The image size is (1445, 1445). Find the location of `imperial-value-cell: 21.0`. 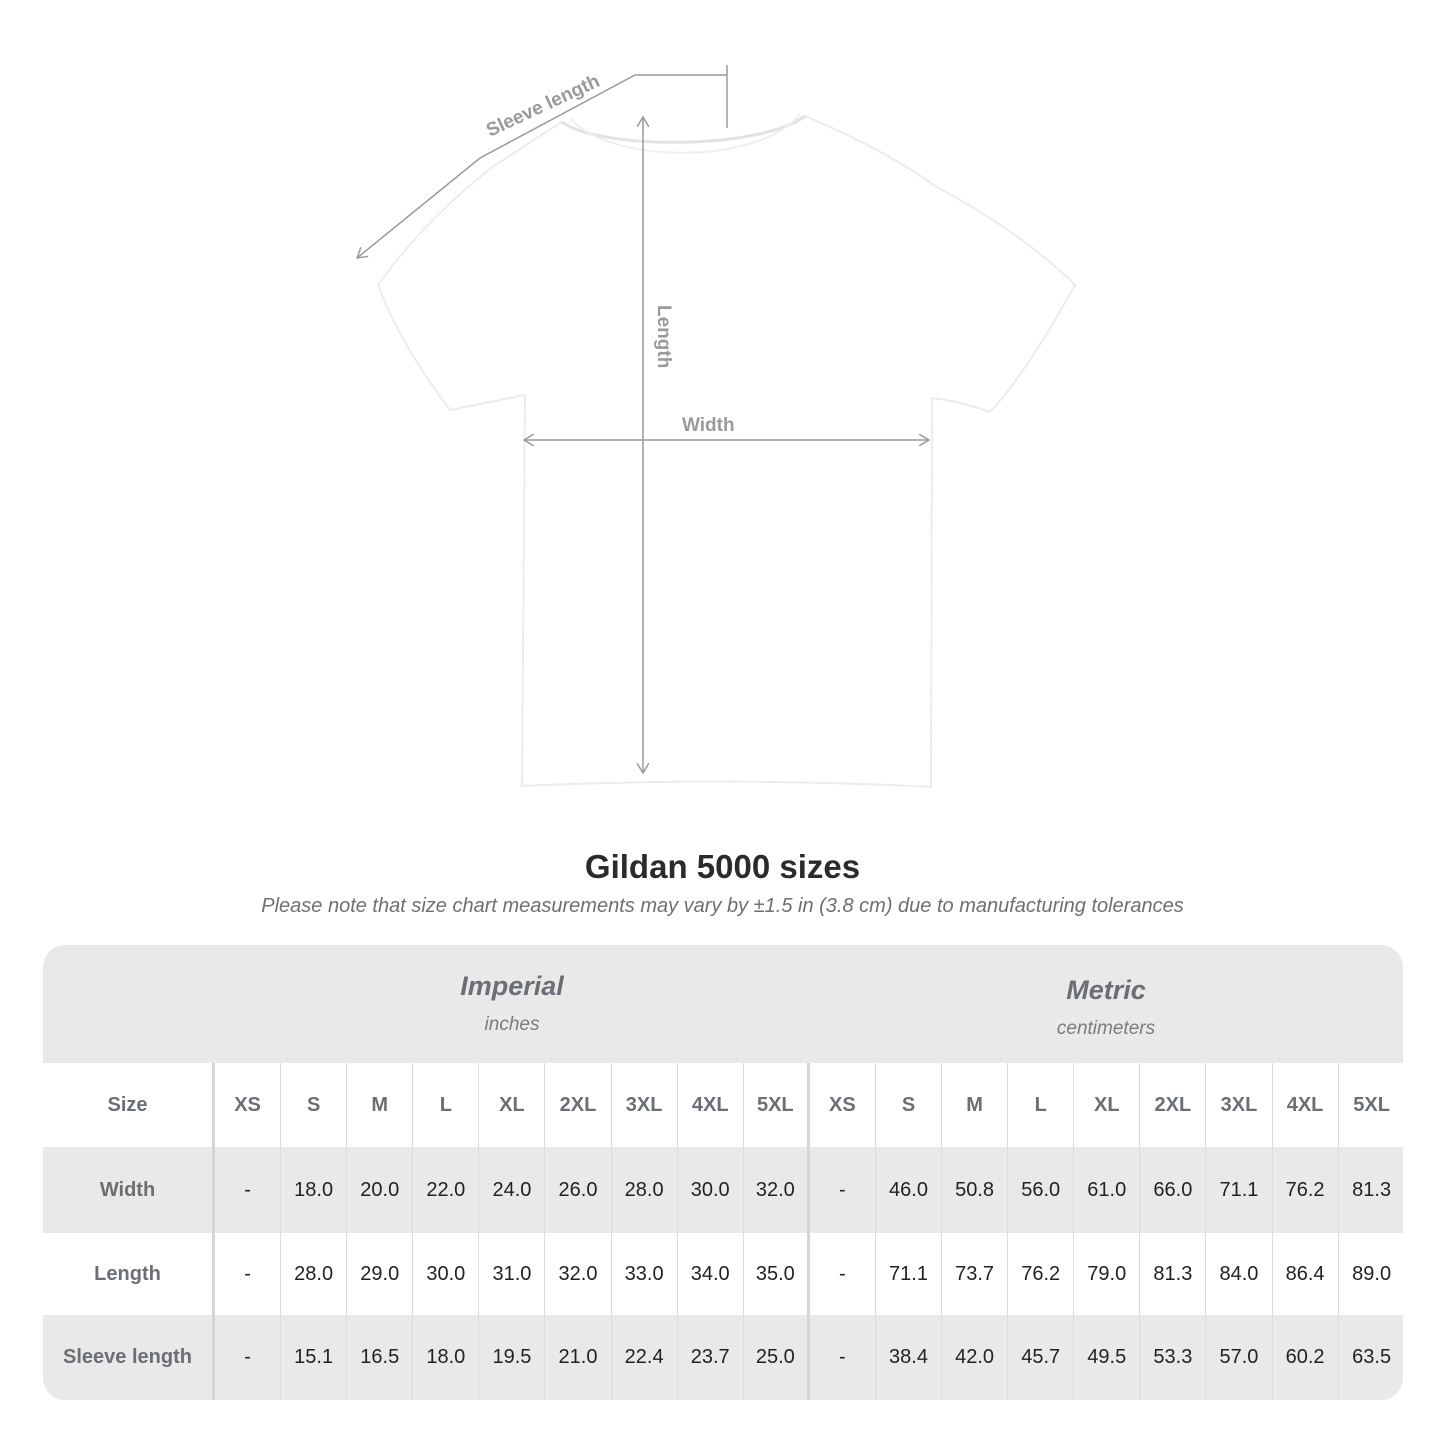

imperial-value-cell: 21.0 is located at coordinates (578, 1357).